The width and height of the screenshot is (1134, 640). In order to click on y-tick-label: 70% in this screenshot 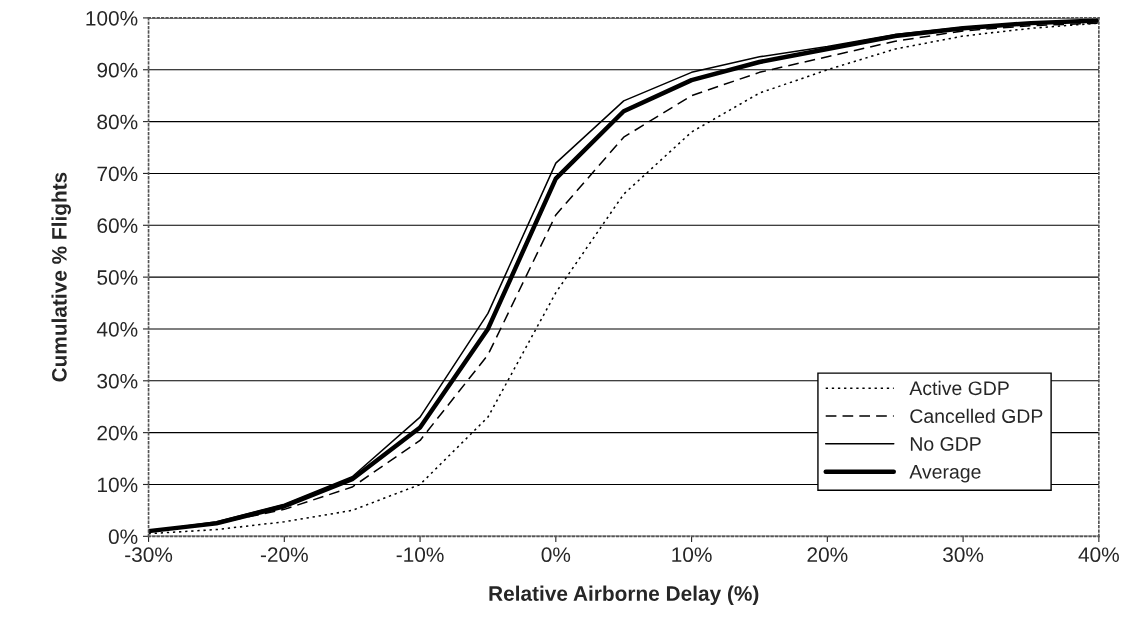, I will do `click(117, 174)`.